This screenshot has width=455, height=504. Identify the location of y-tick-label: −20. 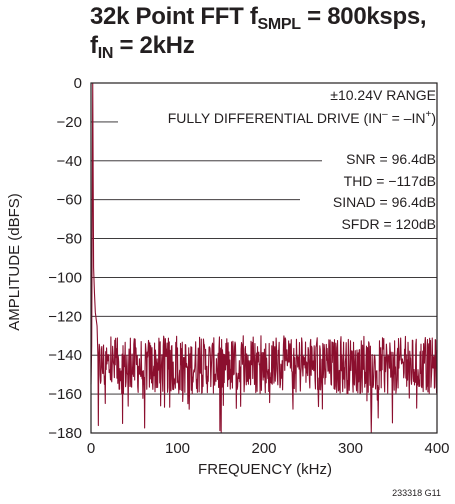
(69, 122).